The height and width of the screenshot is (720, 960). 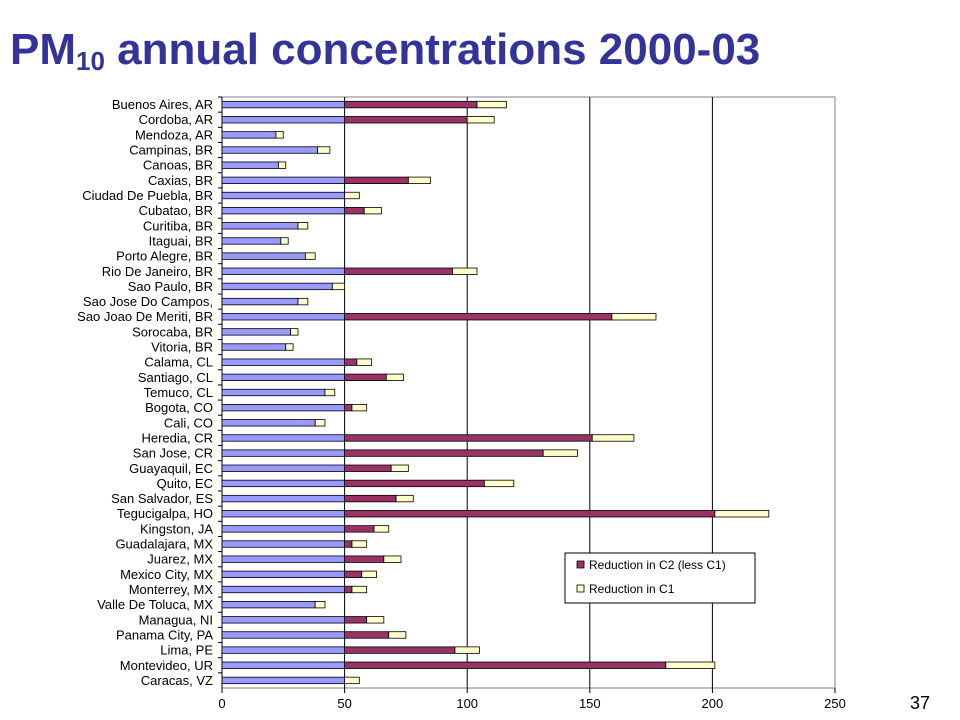 I want to click on title-subscript: 10, so click(x=90, y=61).